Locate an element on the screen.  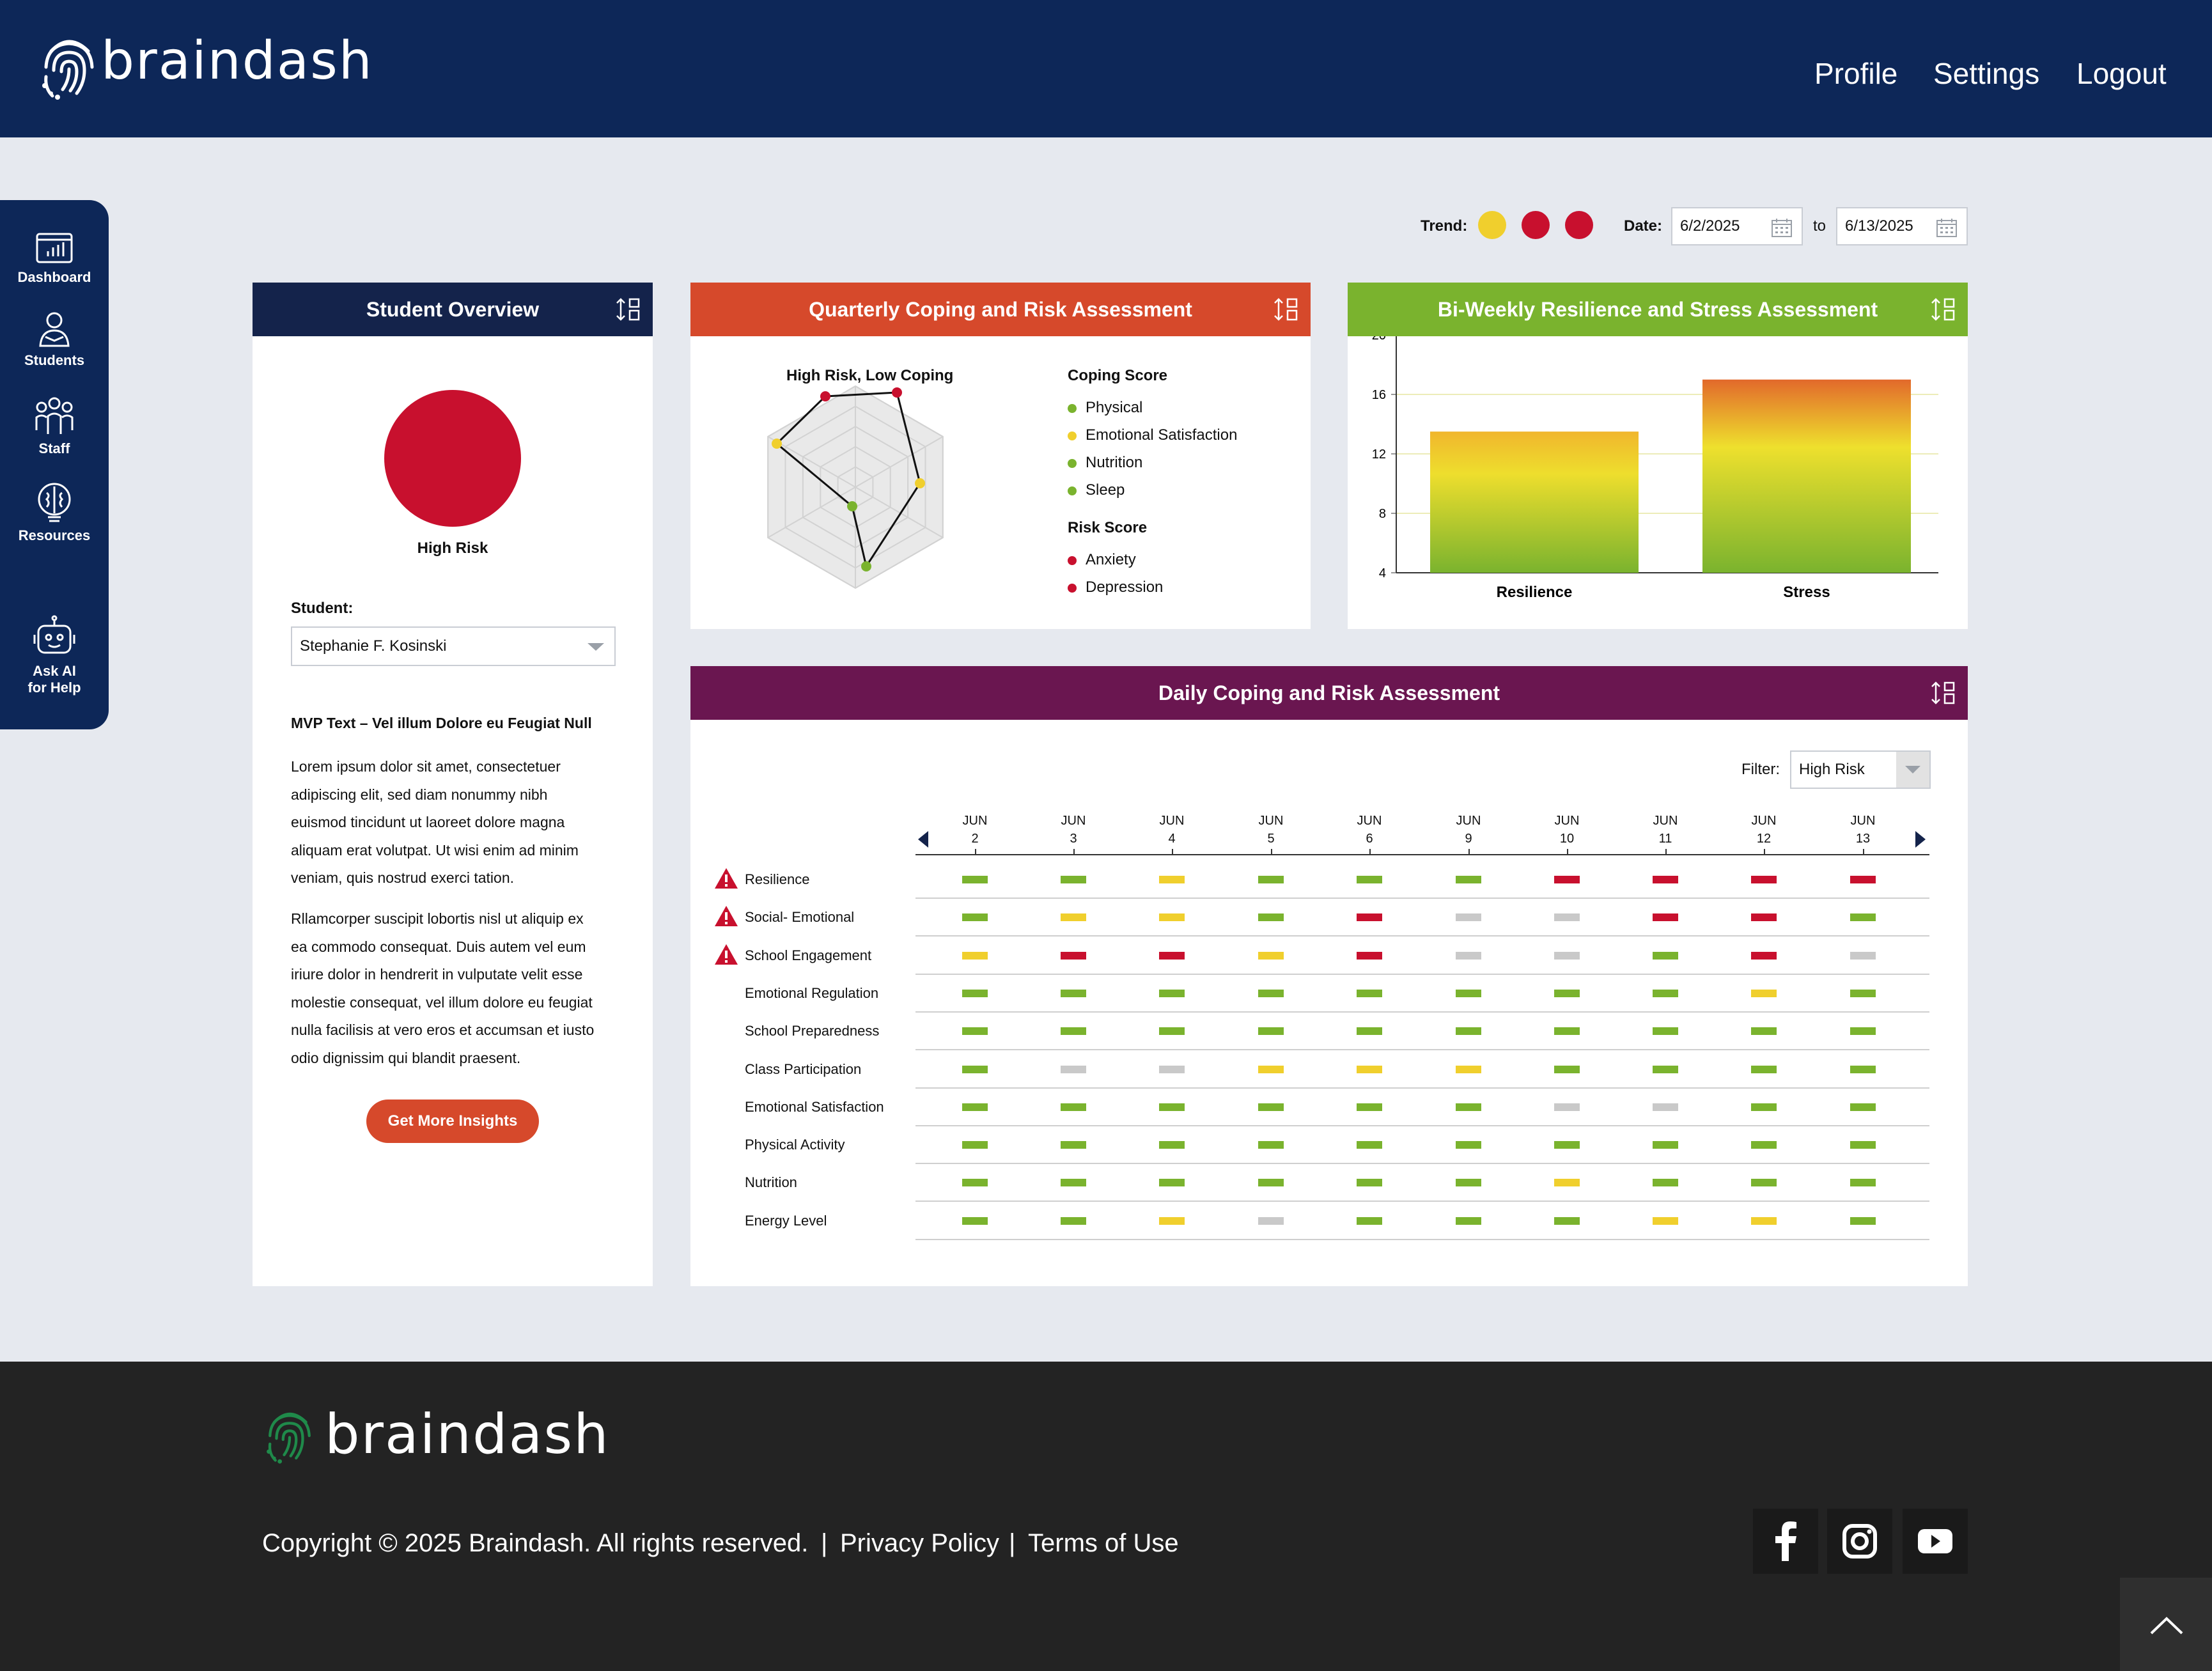
terms-of-use-link: Terms of Use is located at coordinates (1103, 1543).